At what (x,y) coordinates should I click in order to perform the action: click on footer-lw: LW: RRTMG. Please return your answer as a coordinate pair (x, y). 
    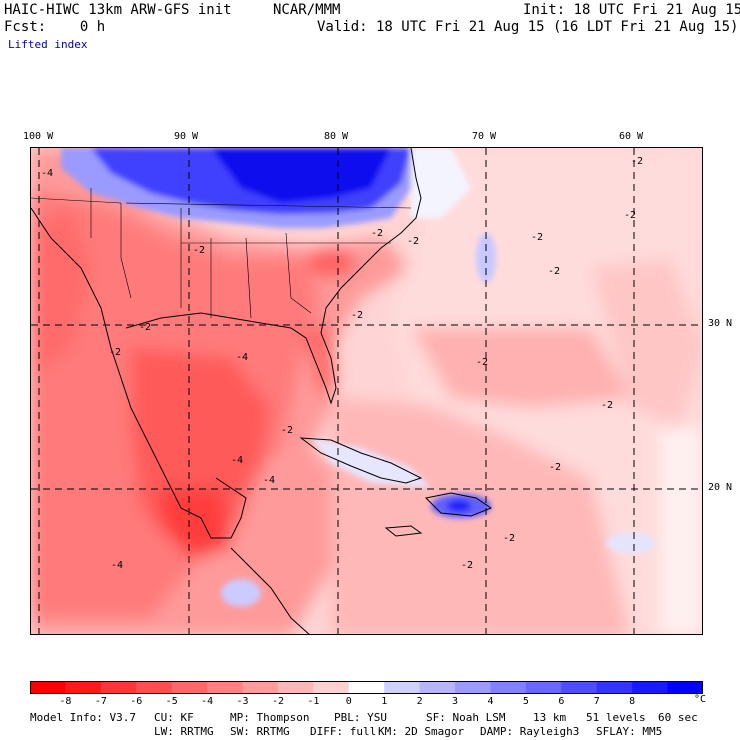
    Looking at the image, I should click on (184, 731).